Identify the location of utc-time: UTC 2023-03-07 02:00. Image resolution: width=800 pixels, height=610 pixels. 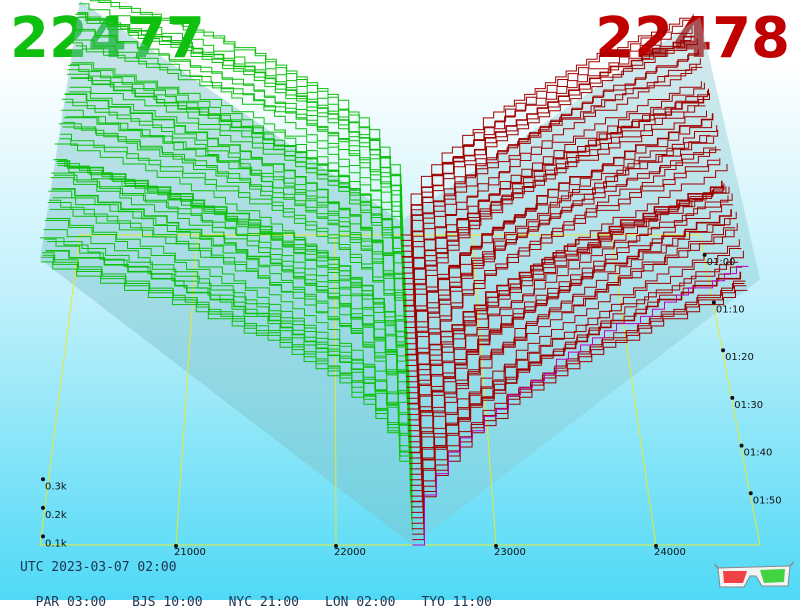
(98, 567).